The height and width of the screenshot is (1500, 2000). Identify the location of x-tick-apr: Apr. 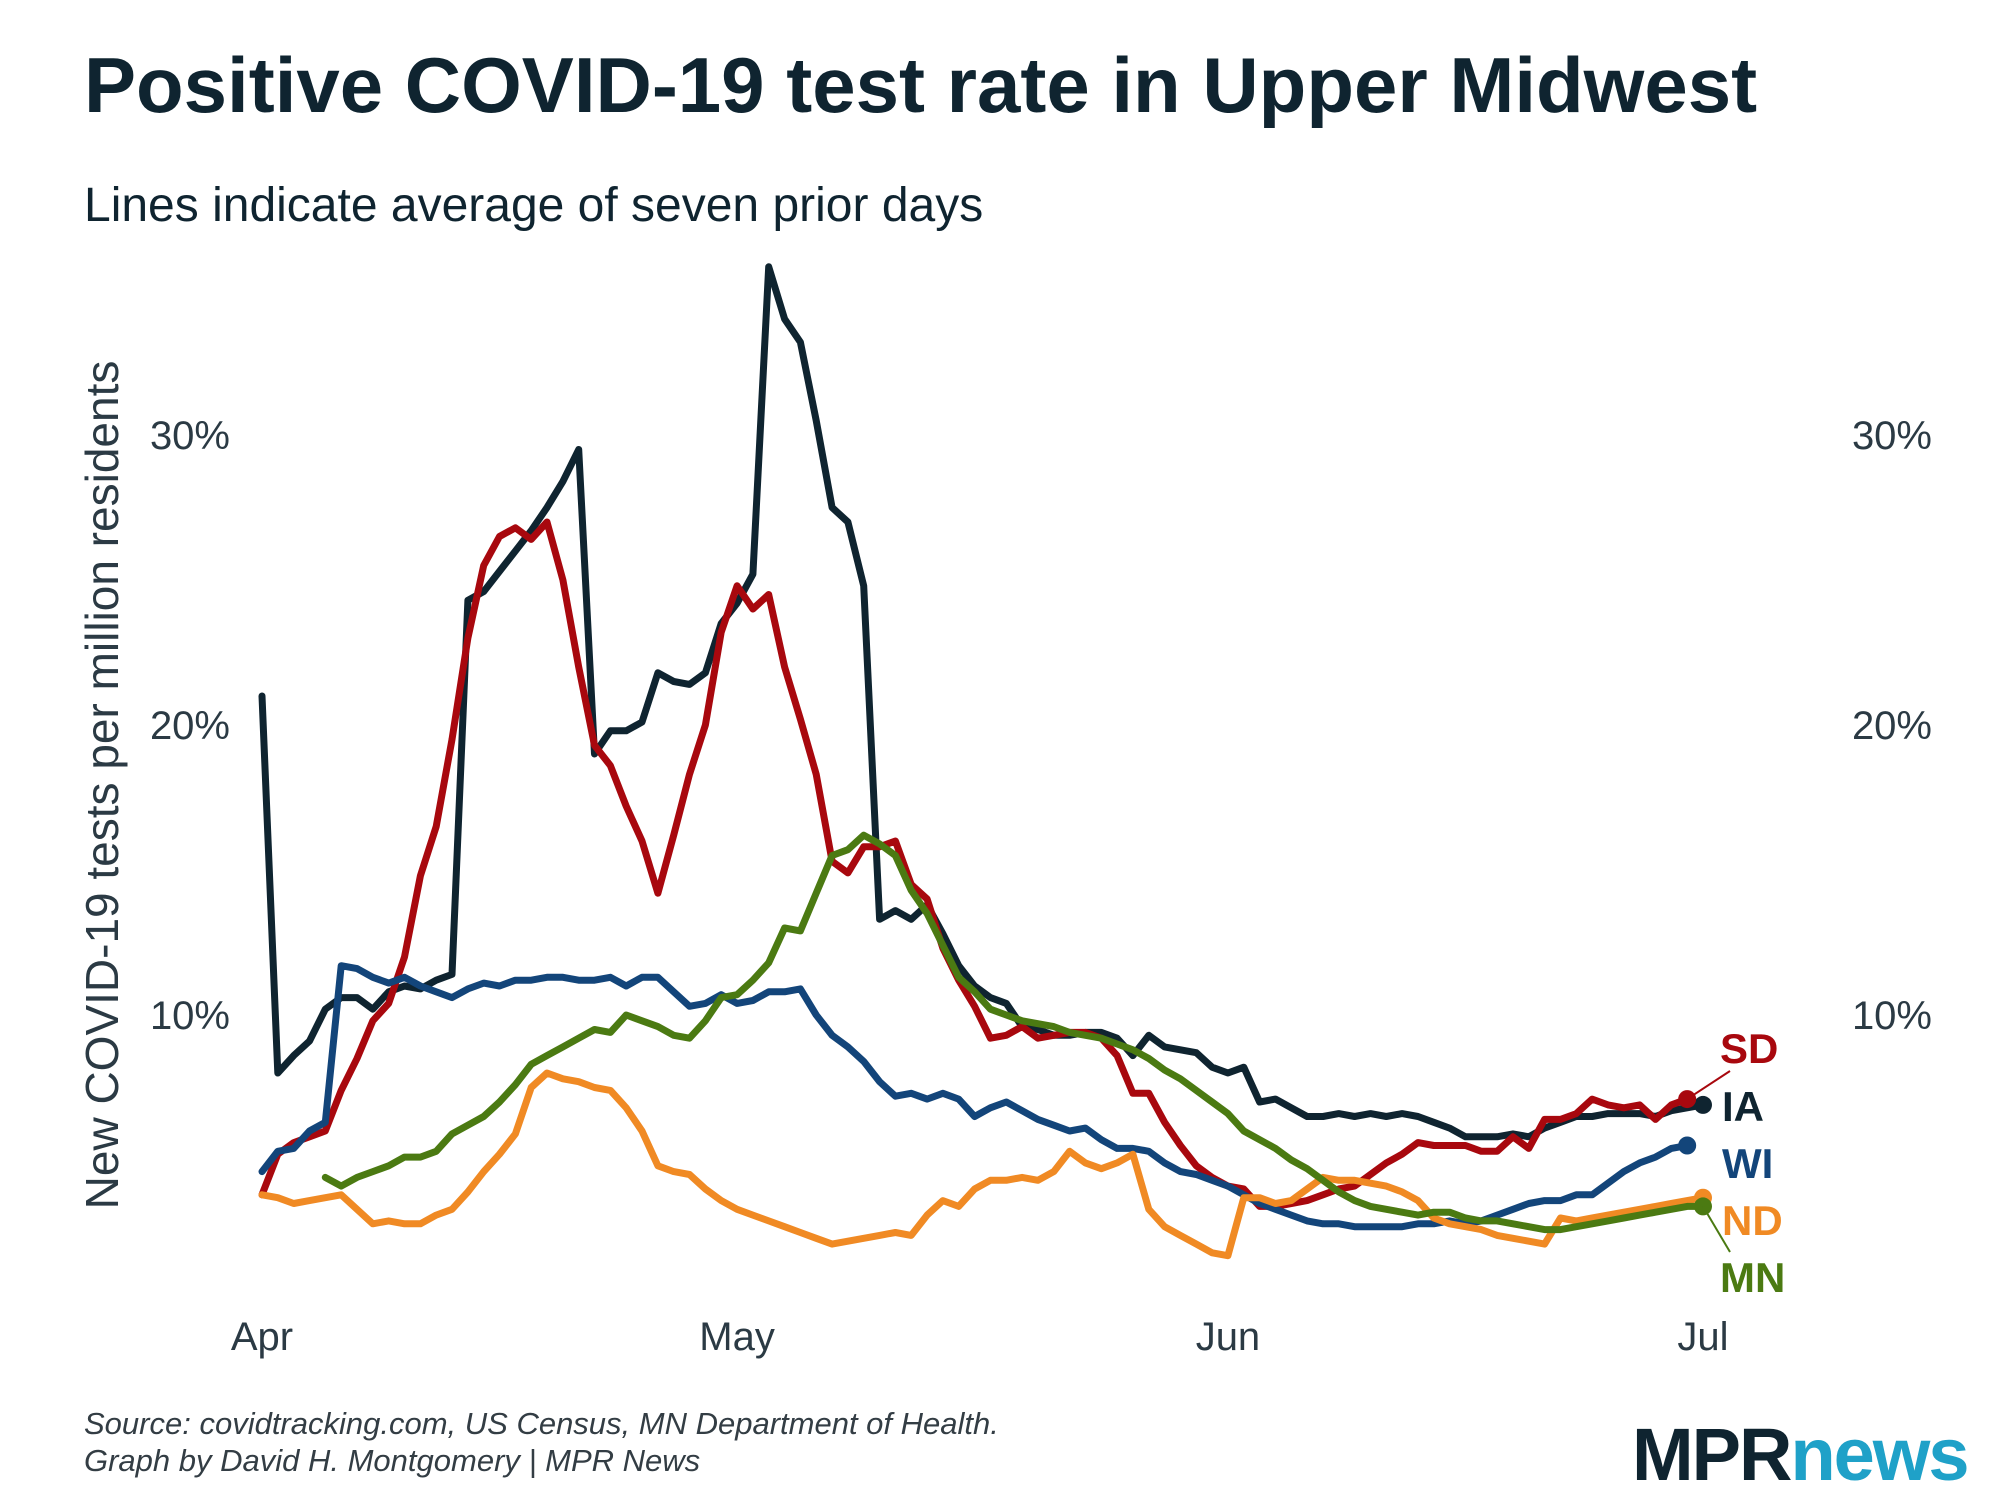
(262, 1337).